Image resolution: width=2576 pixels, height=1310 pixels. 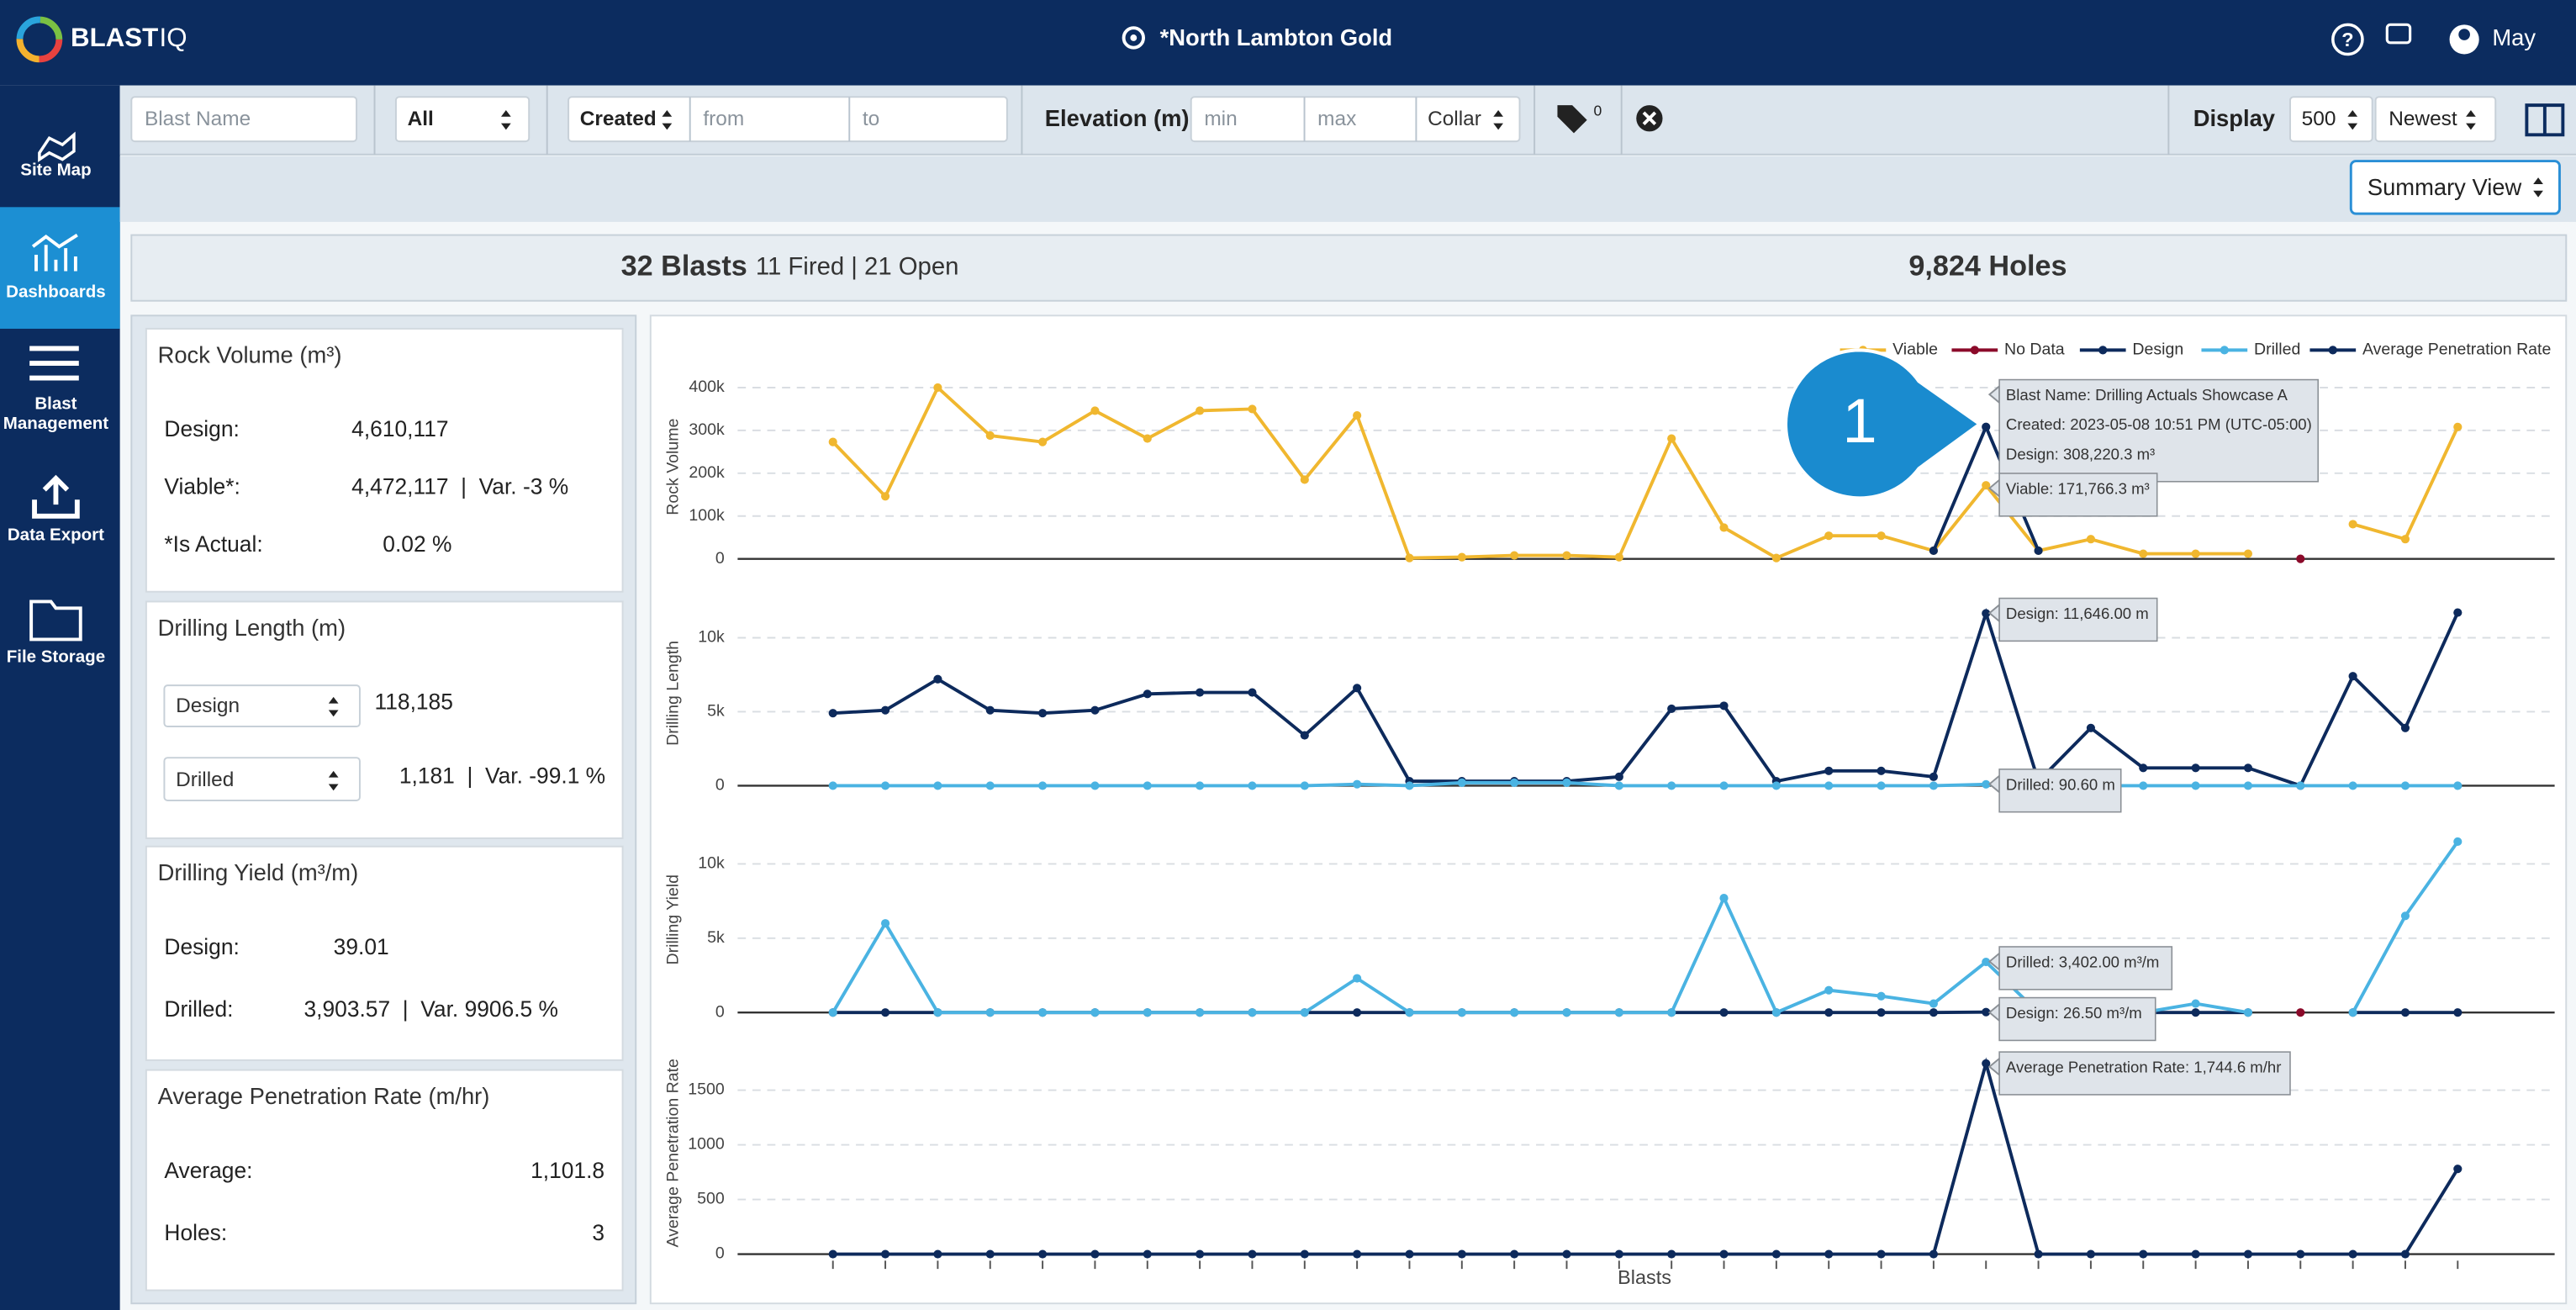 I want to click on select-value: Collar, so click(x=1454, y=119).